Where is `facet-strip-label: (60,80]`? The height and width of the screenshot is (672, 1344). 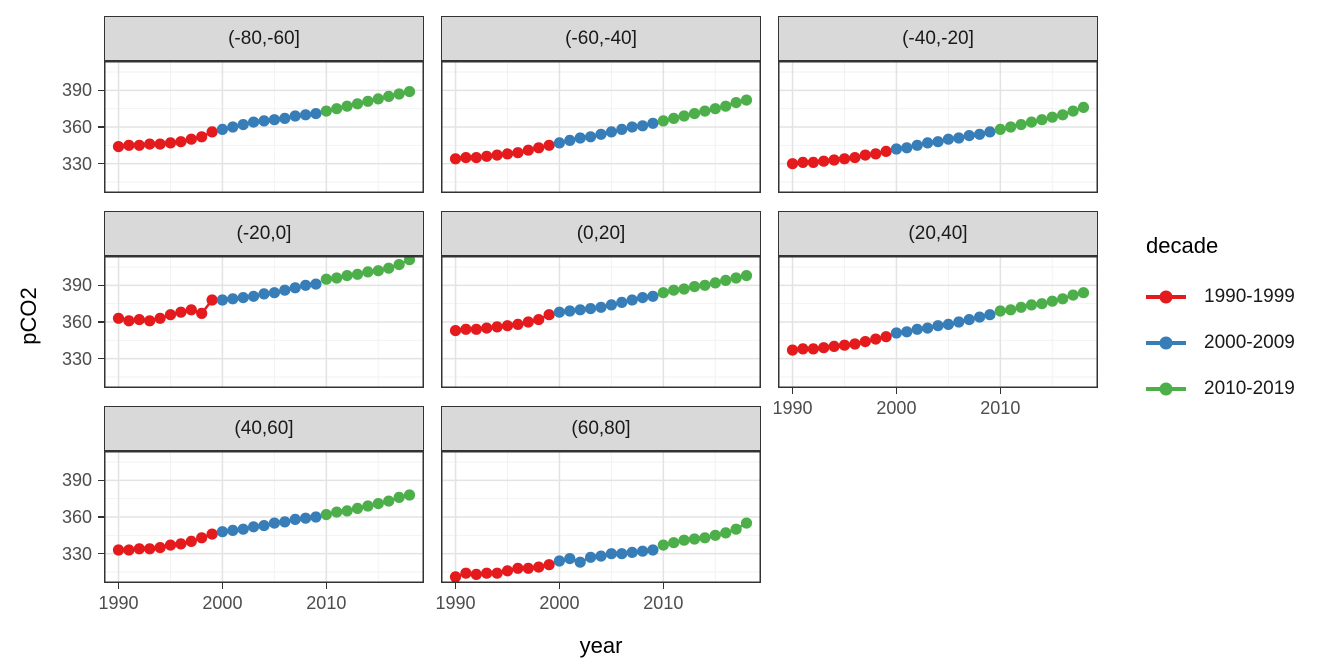
facet-strip-label: (60,80] is located at coordinates (601, 428).